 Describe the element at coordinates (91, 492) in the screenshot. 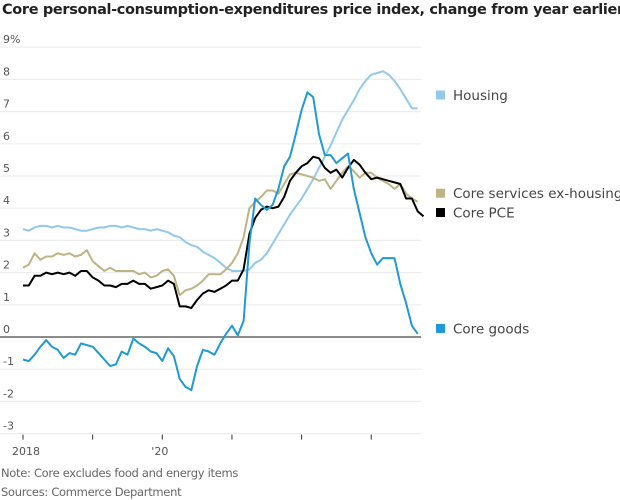

I see `footnote-sources: Sources: Commerce Department` at that location.